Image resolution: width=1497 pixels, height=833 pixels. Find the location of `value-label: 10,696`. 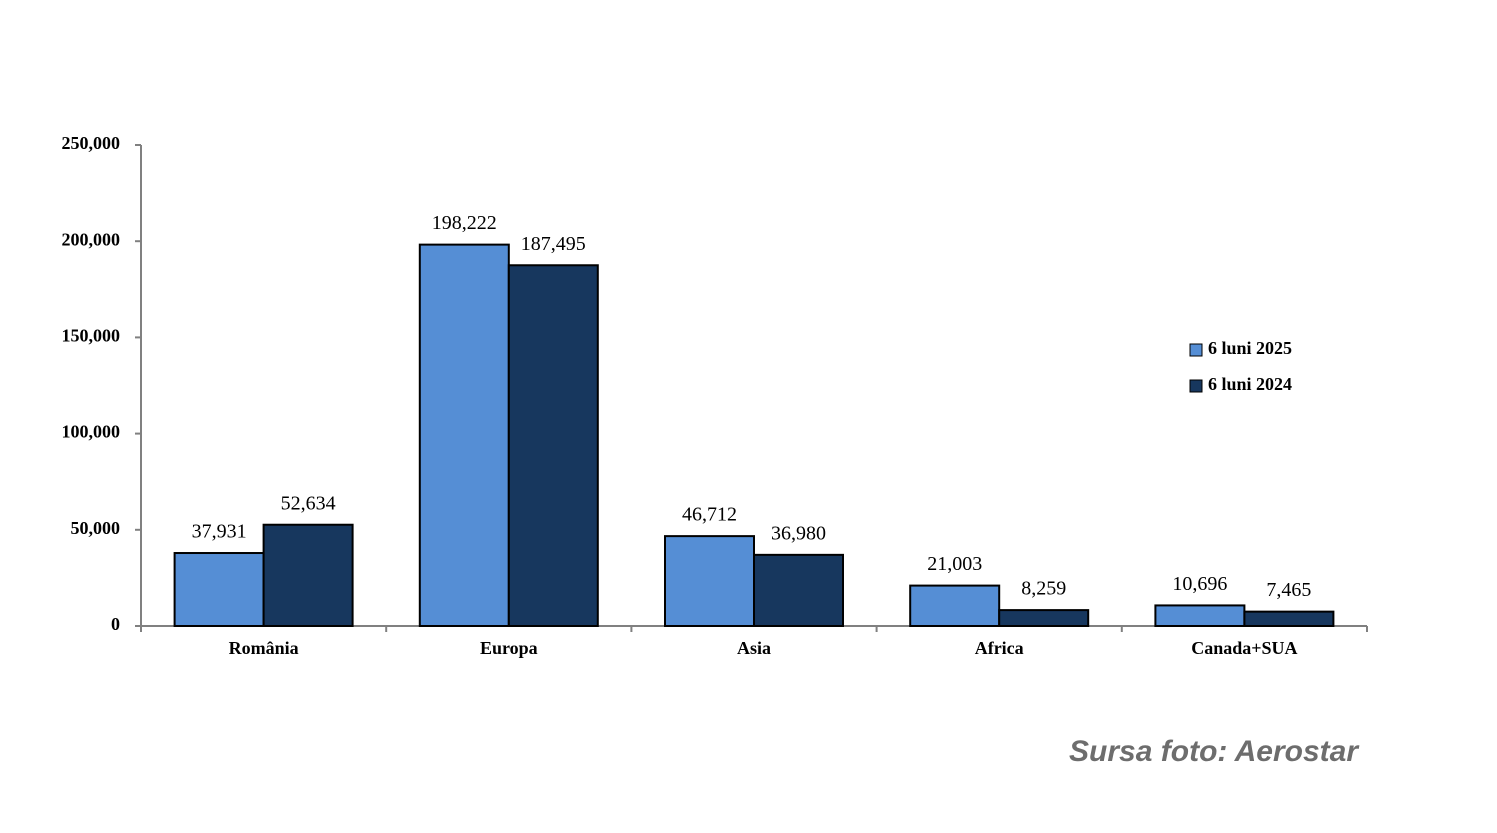

value-label: 10,696 is located at coordinates (1199, 584).